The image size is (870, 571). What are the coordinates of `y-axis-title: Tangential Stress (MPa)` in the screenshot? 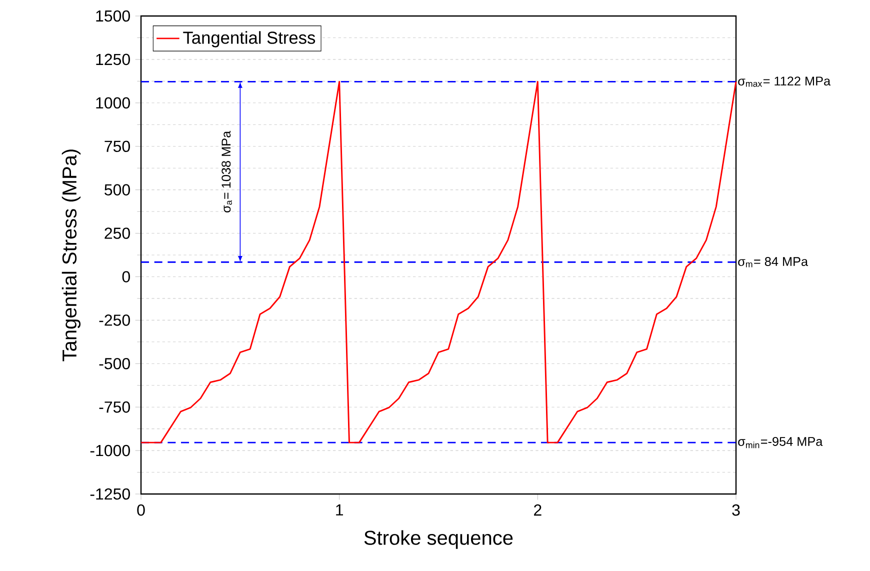 It's located at (71, 256).